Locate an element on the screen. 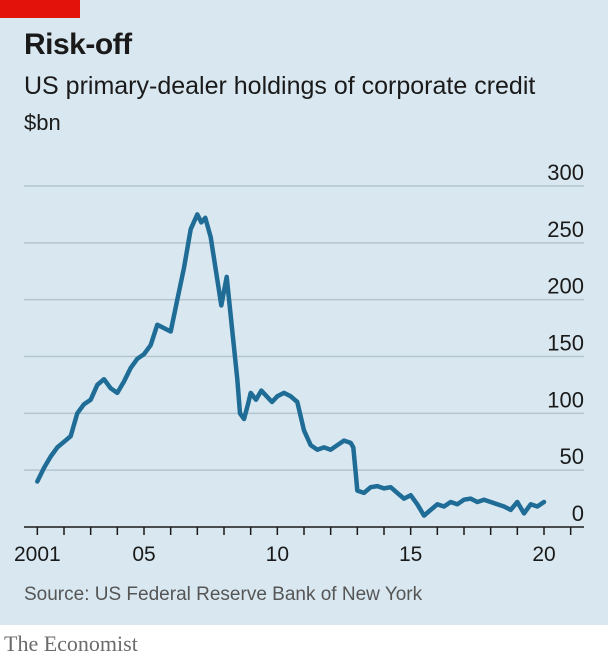  y-tick-label: 300 is located at coordinates (565, 172).